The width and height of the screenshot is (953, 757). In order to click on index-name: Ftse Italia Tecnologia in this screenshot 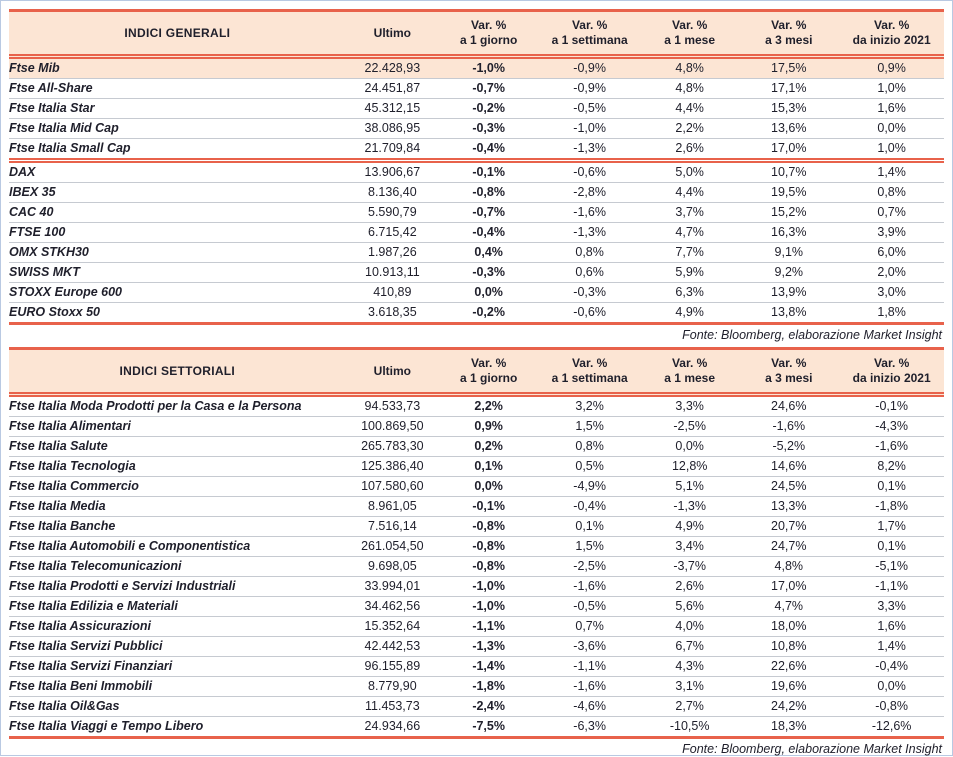, I will do `click(177, 466)`.